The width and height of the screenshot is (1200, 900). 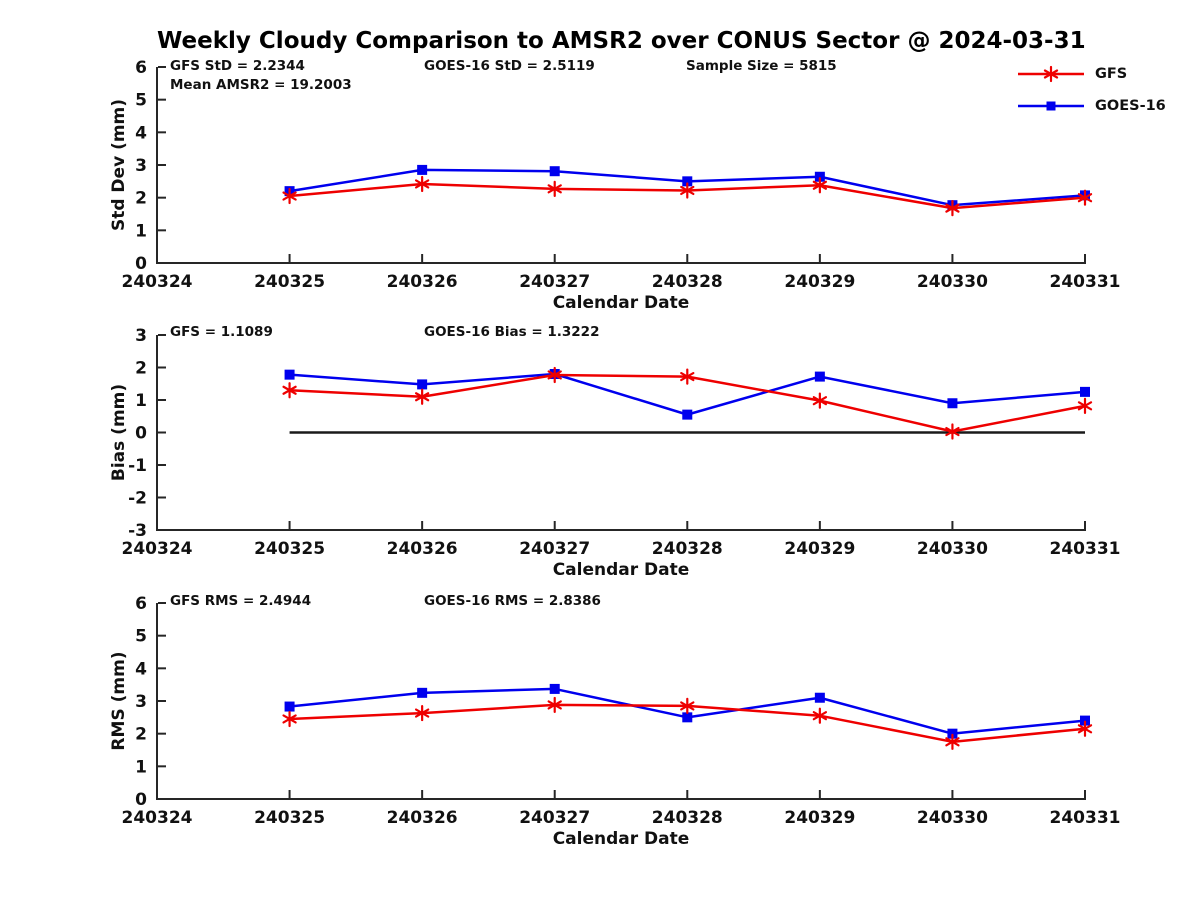 I want to click on y-axis-title: Std Dev (mm), so click(x=119, y=165).